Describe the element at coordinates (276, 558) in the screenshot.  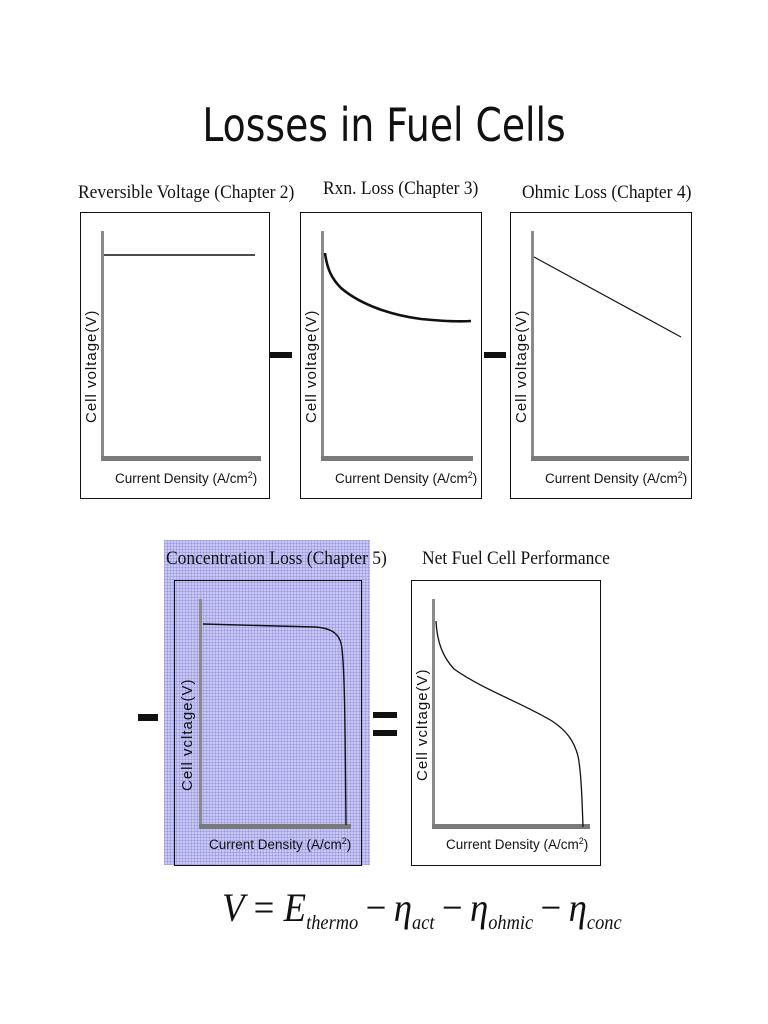
I see `panel-title-concentration: Concentration Loss (Chapter 5)` at that location.